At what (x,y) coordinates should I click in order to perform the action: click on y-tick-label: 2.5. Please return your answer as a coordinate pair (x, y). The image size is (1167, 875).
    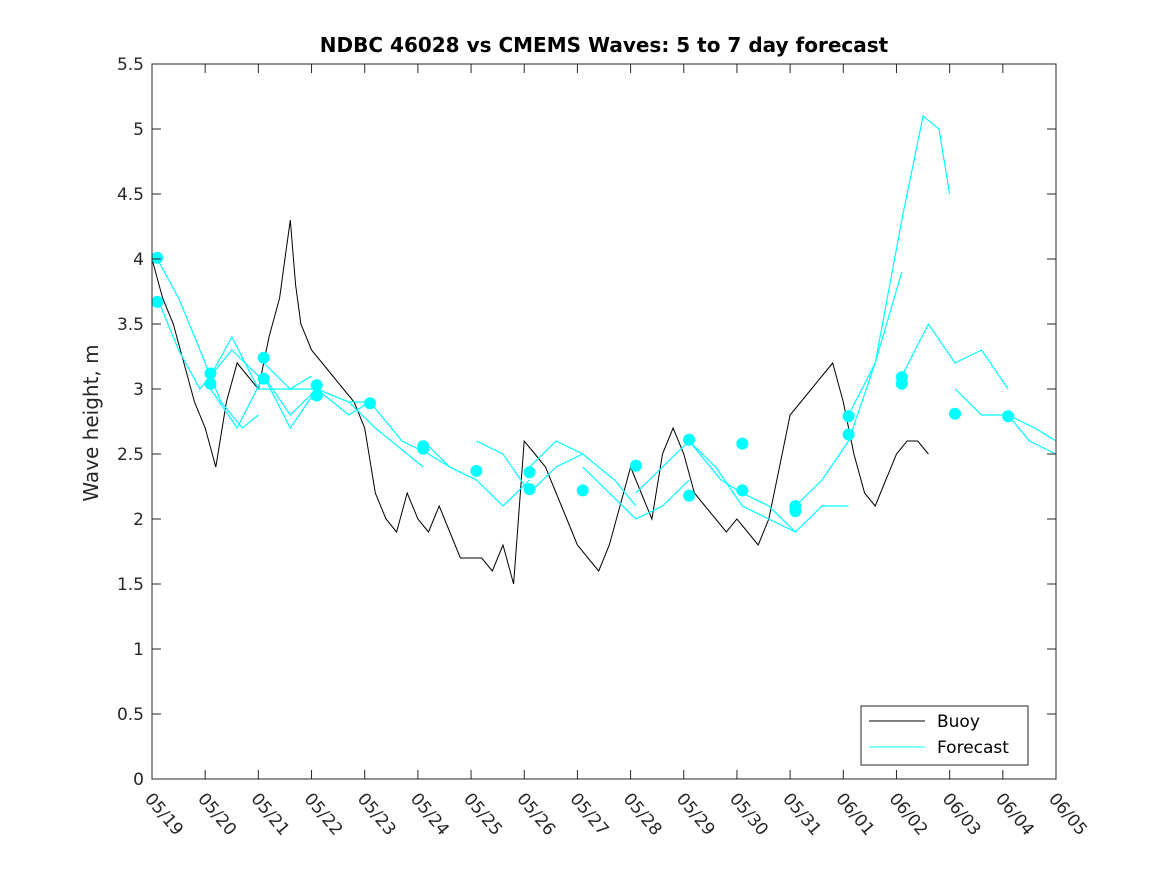
    Looking at the image, I should click on (130, 455).